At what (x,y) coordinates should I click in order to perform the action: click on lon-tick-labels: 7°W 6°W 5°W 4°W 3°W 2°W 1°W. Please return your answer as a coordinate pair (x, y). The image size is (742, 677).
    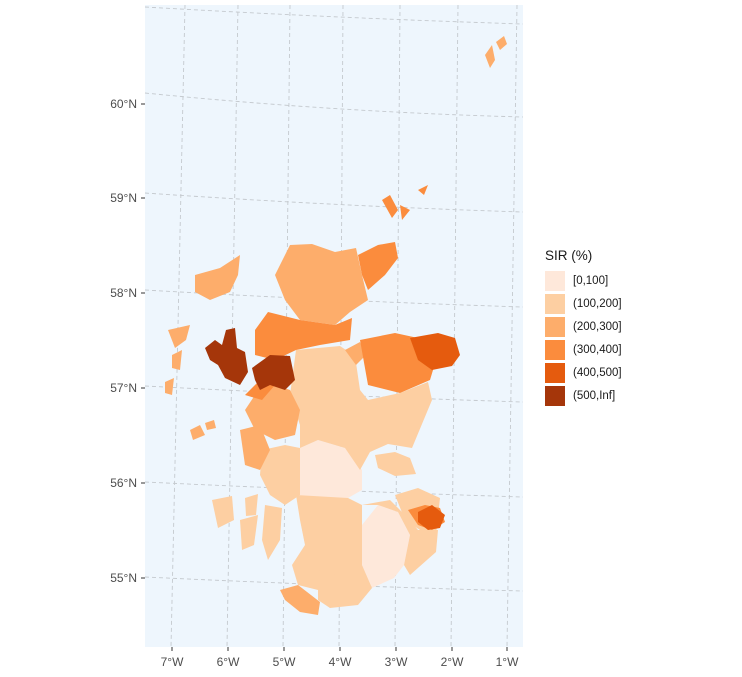
    Looking at the image, I should click on (340, 662).